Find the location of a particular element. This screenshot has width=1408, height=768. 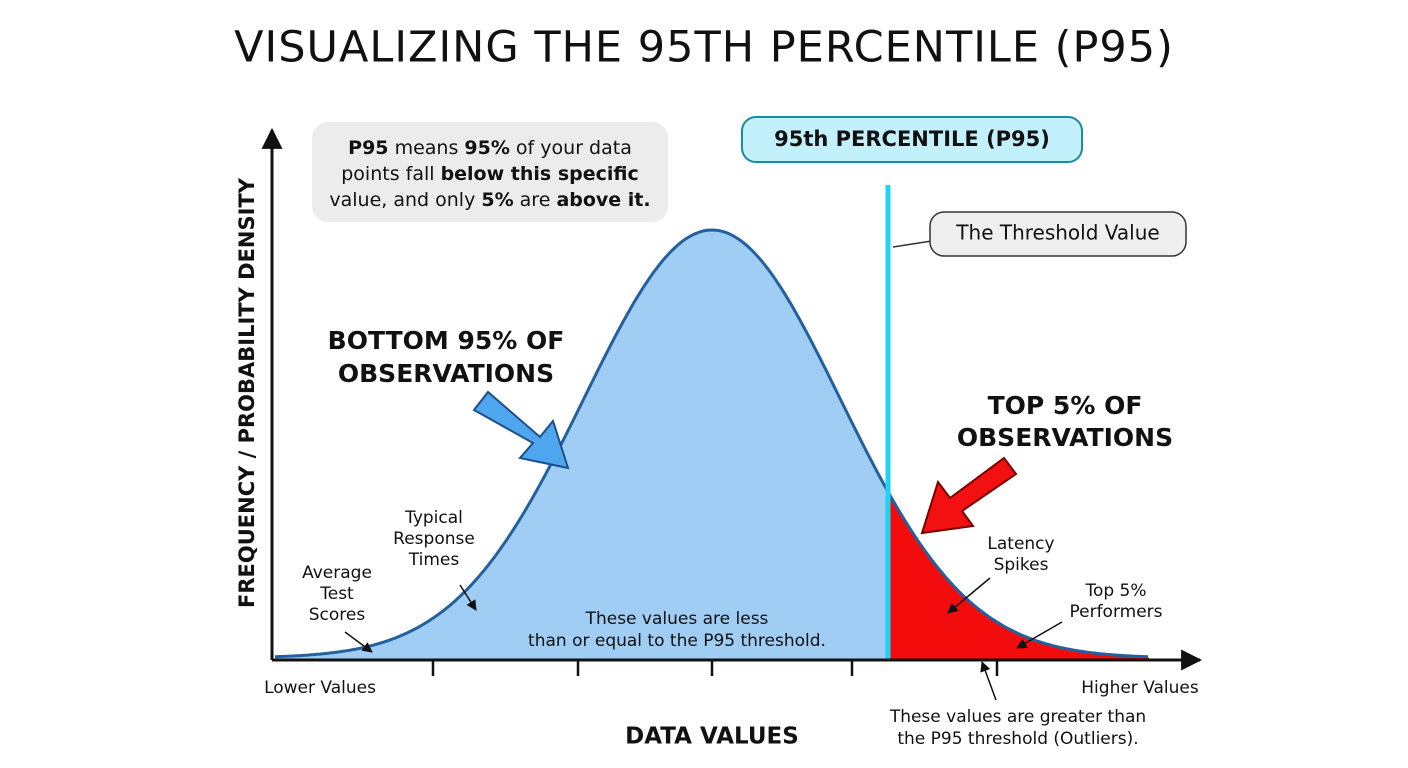

annotation: Top 5% is located at coordinates (1115, 591).